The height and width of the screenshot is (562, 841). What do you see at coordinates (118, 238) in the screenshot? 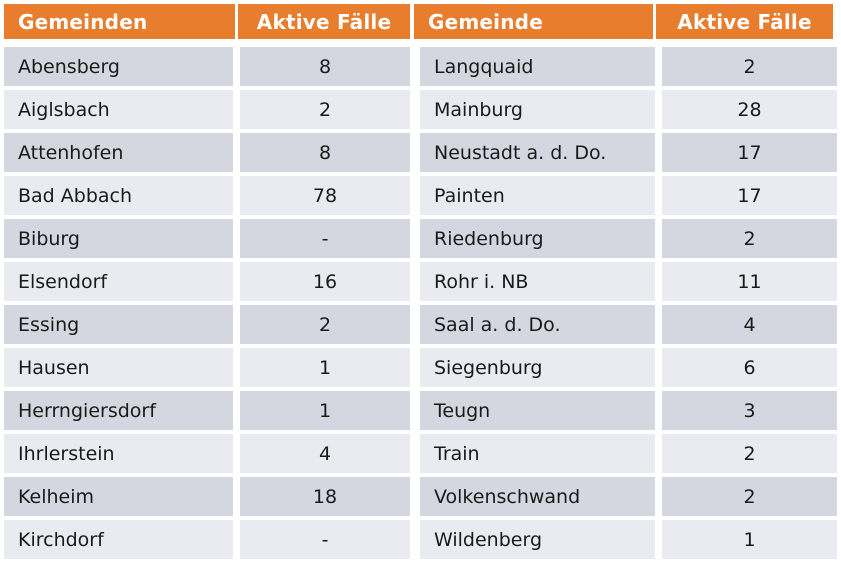
I see `municipality-name-left: Biburg` at bounding box center [118, 238].